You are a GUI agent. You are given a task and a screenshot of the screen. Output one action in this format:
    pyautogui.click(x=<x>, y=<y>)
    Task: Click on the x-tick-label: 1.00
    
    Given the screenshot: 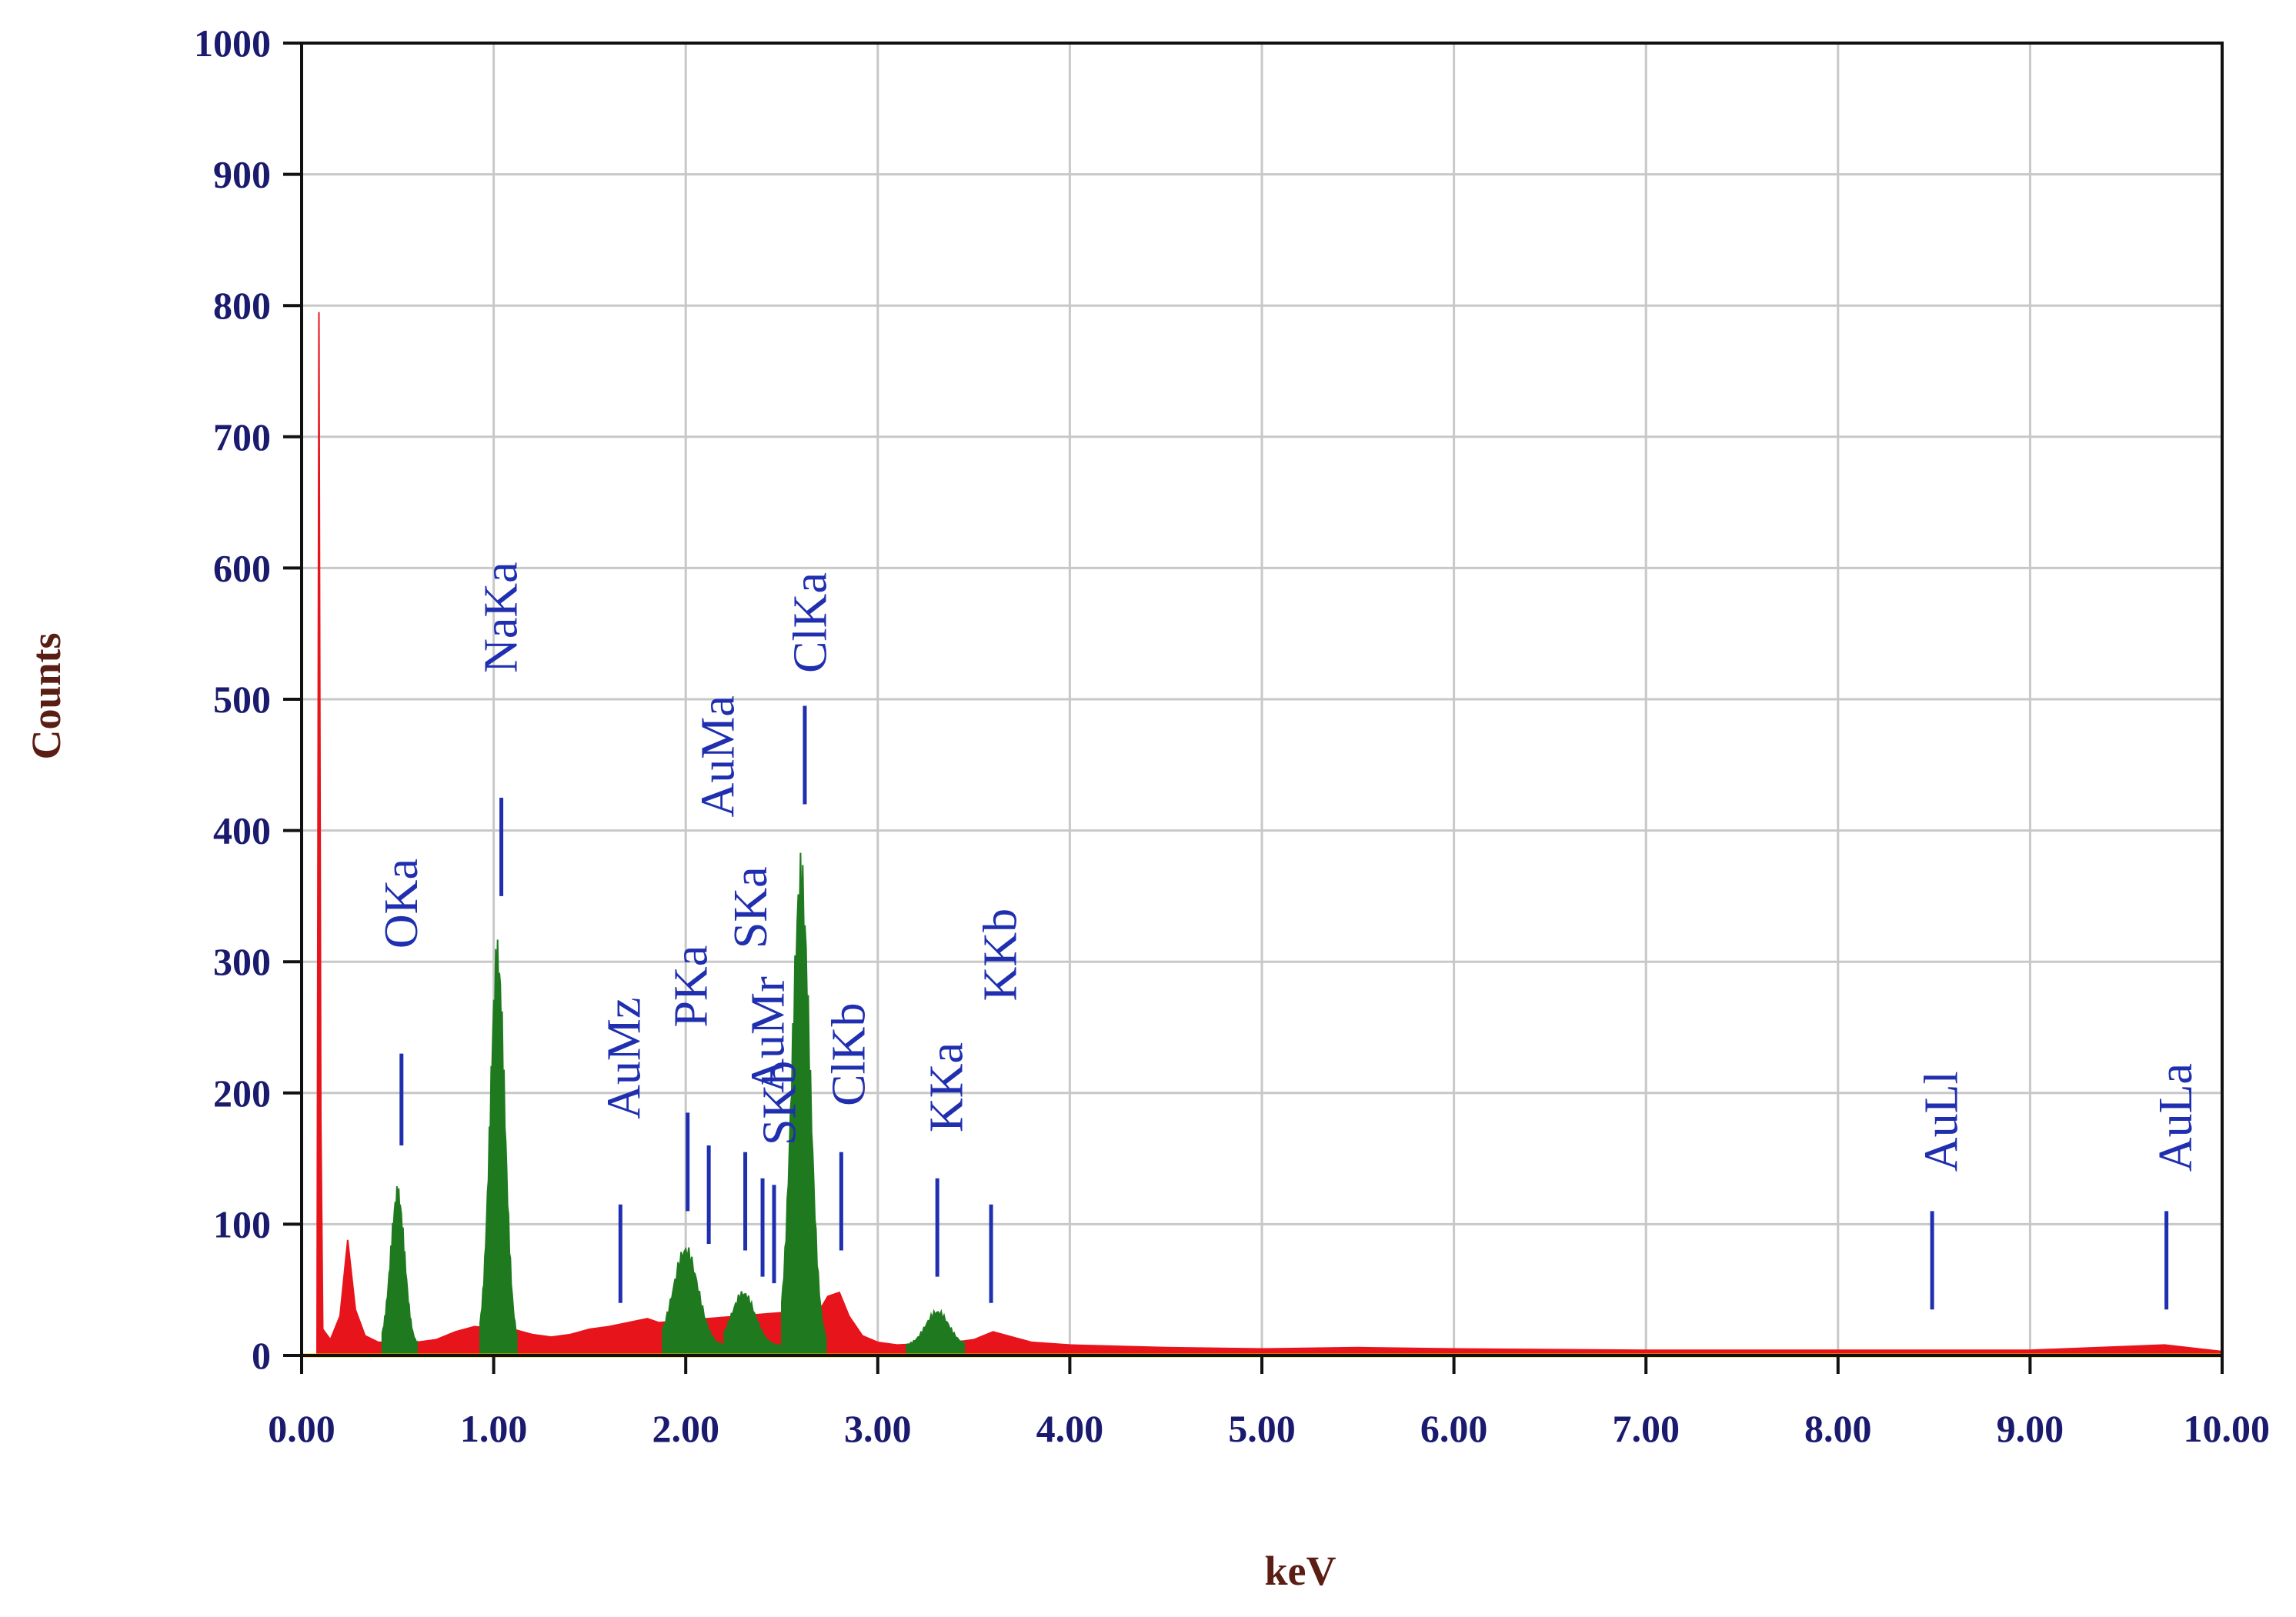 What is the action you would take?
    pyautogui.click(x=494, y=1428)
    